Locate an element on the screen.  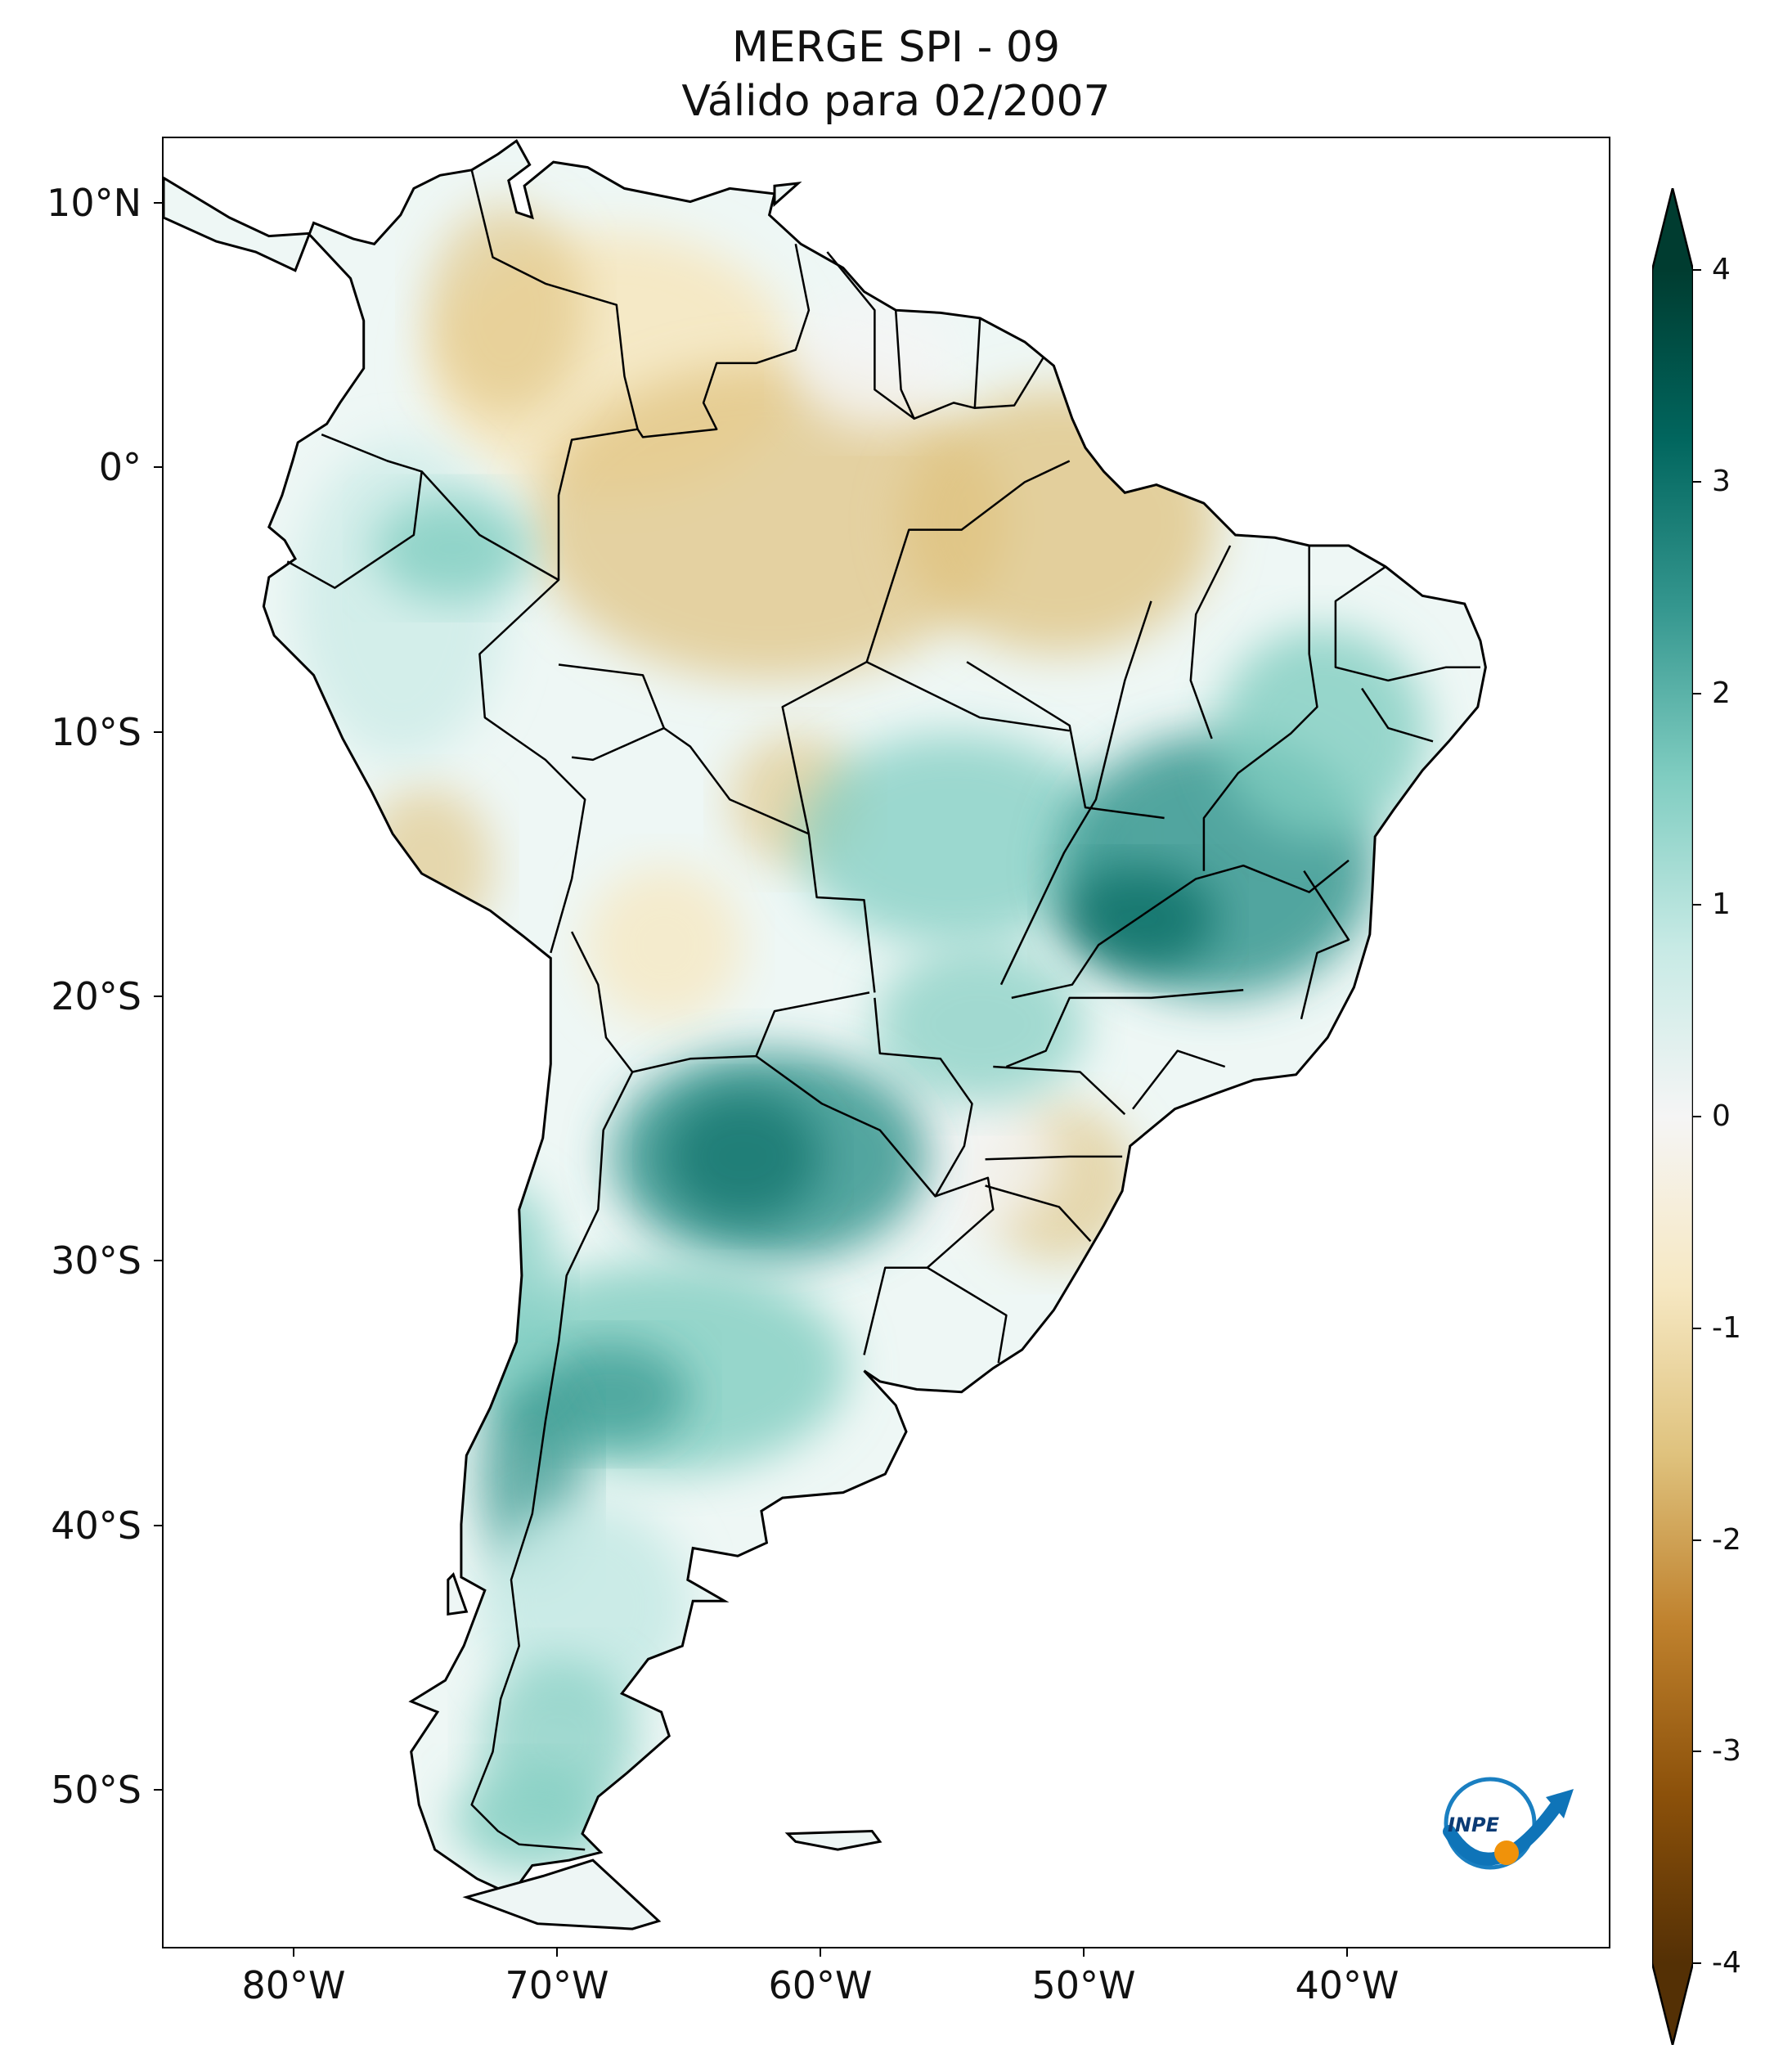
colorbar-tick-label: -4 is located at coordinates (1726, 1963).